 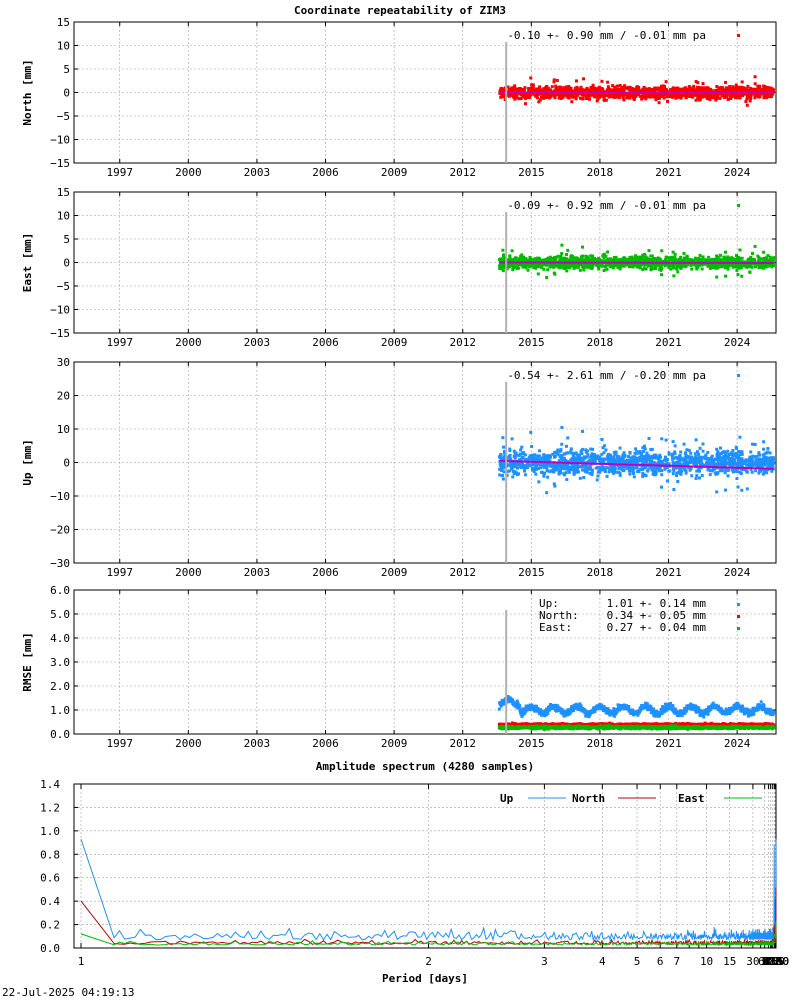 I want to click on x-tick-label: 2003, so click(x=257, y=342).